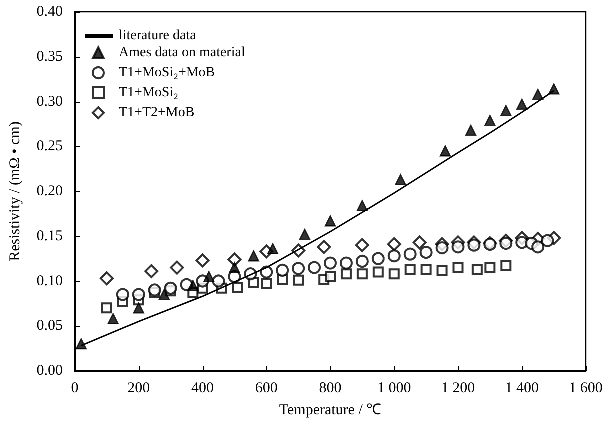 The height and width of the screenshot is (427, 608). I want to click on x-tick-label: 1 000, so click(395, 388).